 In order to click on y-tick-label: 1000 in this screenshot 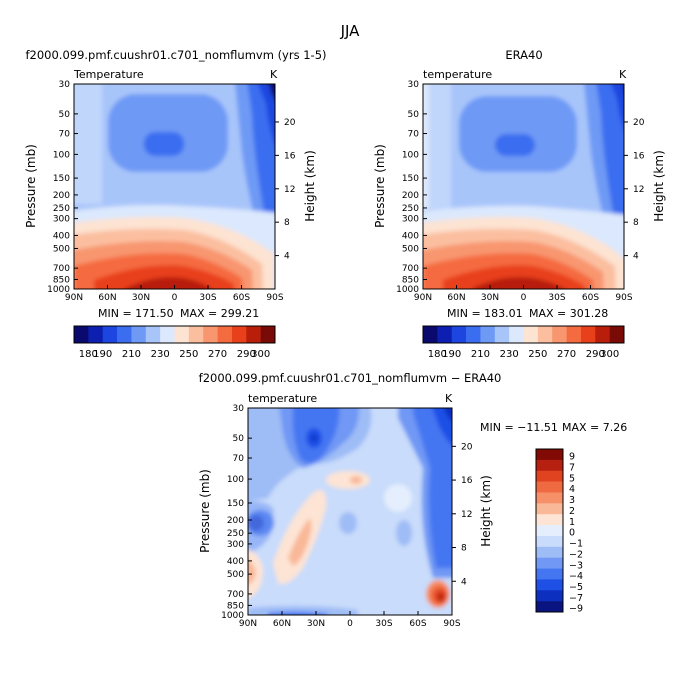, I will do `click(232, 616)`.